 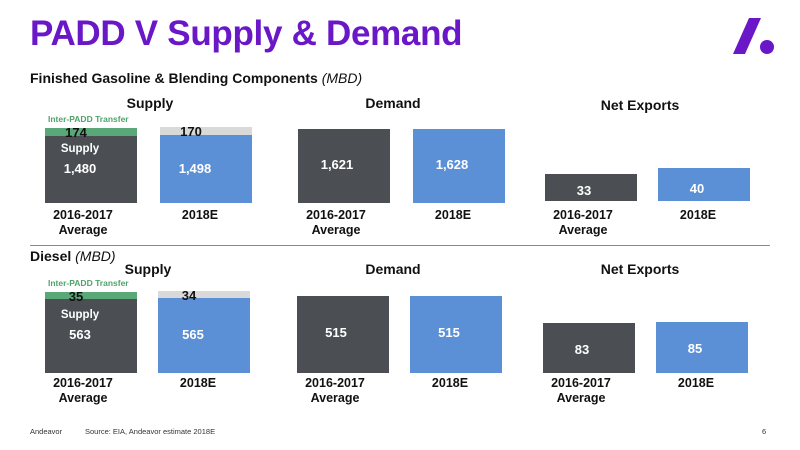 What do you see at coordinates (336, 333) in the screenshot?
I see `diesel-demand-label-0: 515` at bounding box center [336, 333].